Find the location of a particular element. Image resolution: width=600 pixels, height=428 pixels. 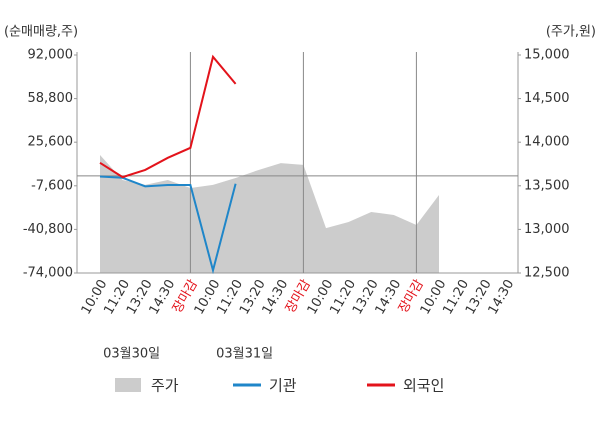

y-tick-label: -74,000 is located at coordinates (48, 273).